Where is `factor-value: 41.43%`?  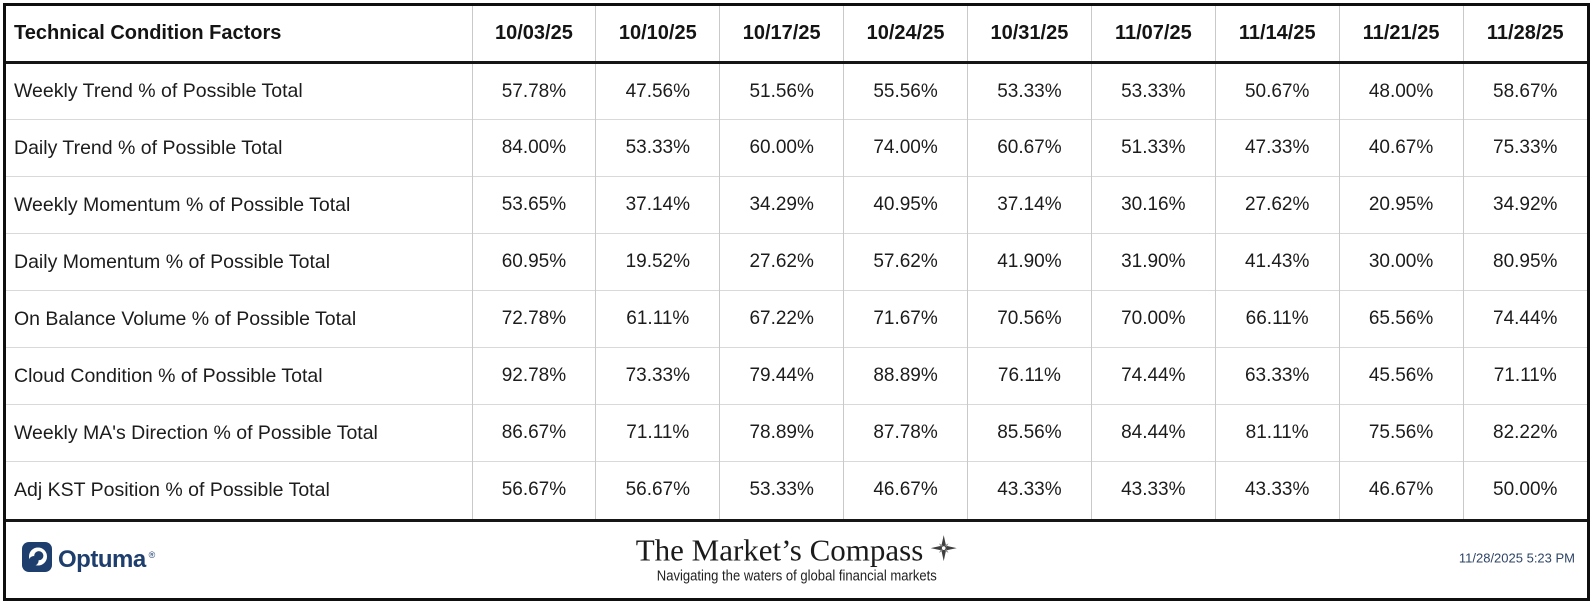
factor-value: 41.43% is located at coordinates (1277, 262).